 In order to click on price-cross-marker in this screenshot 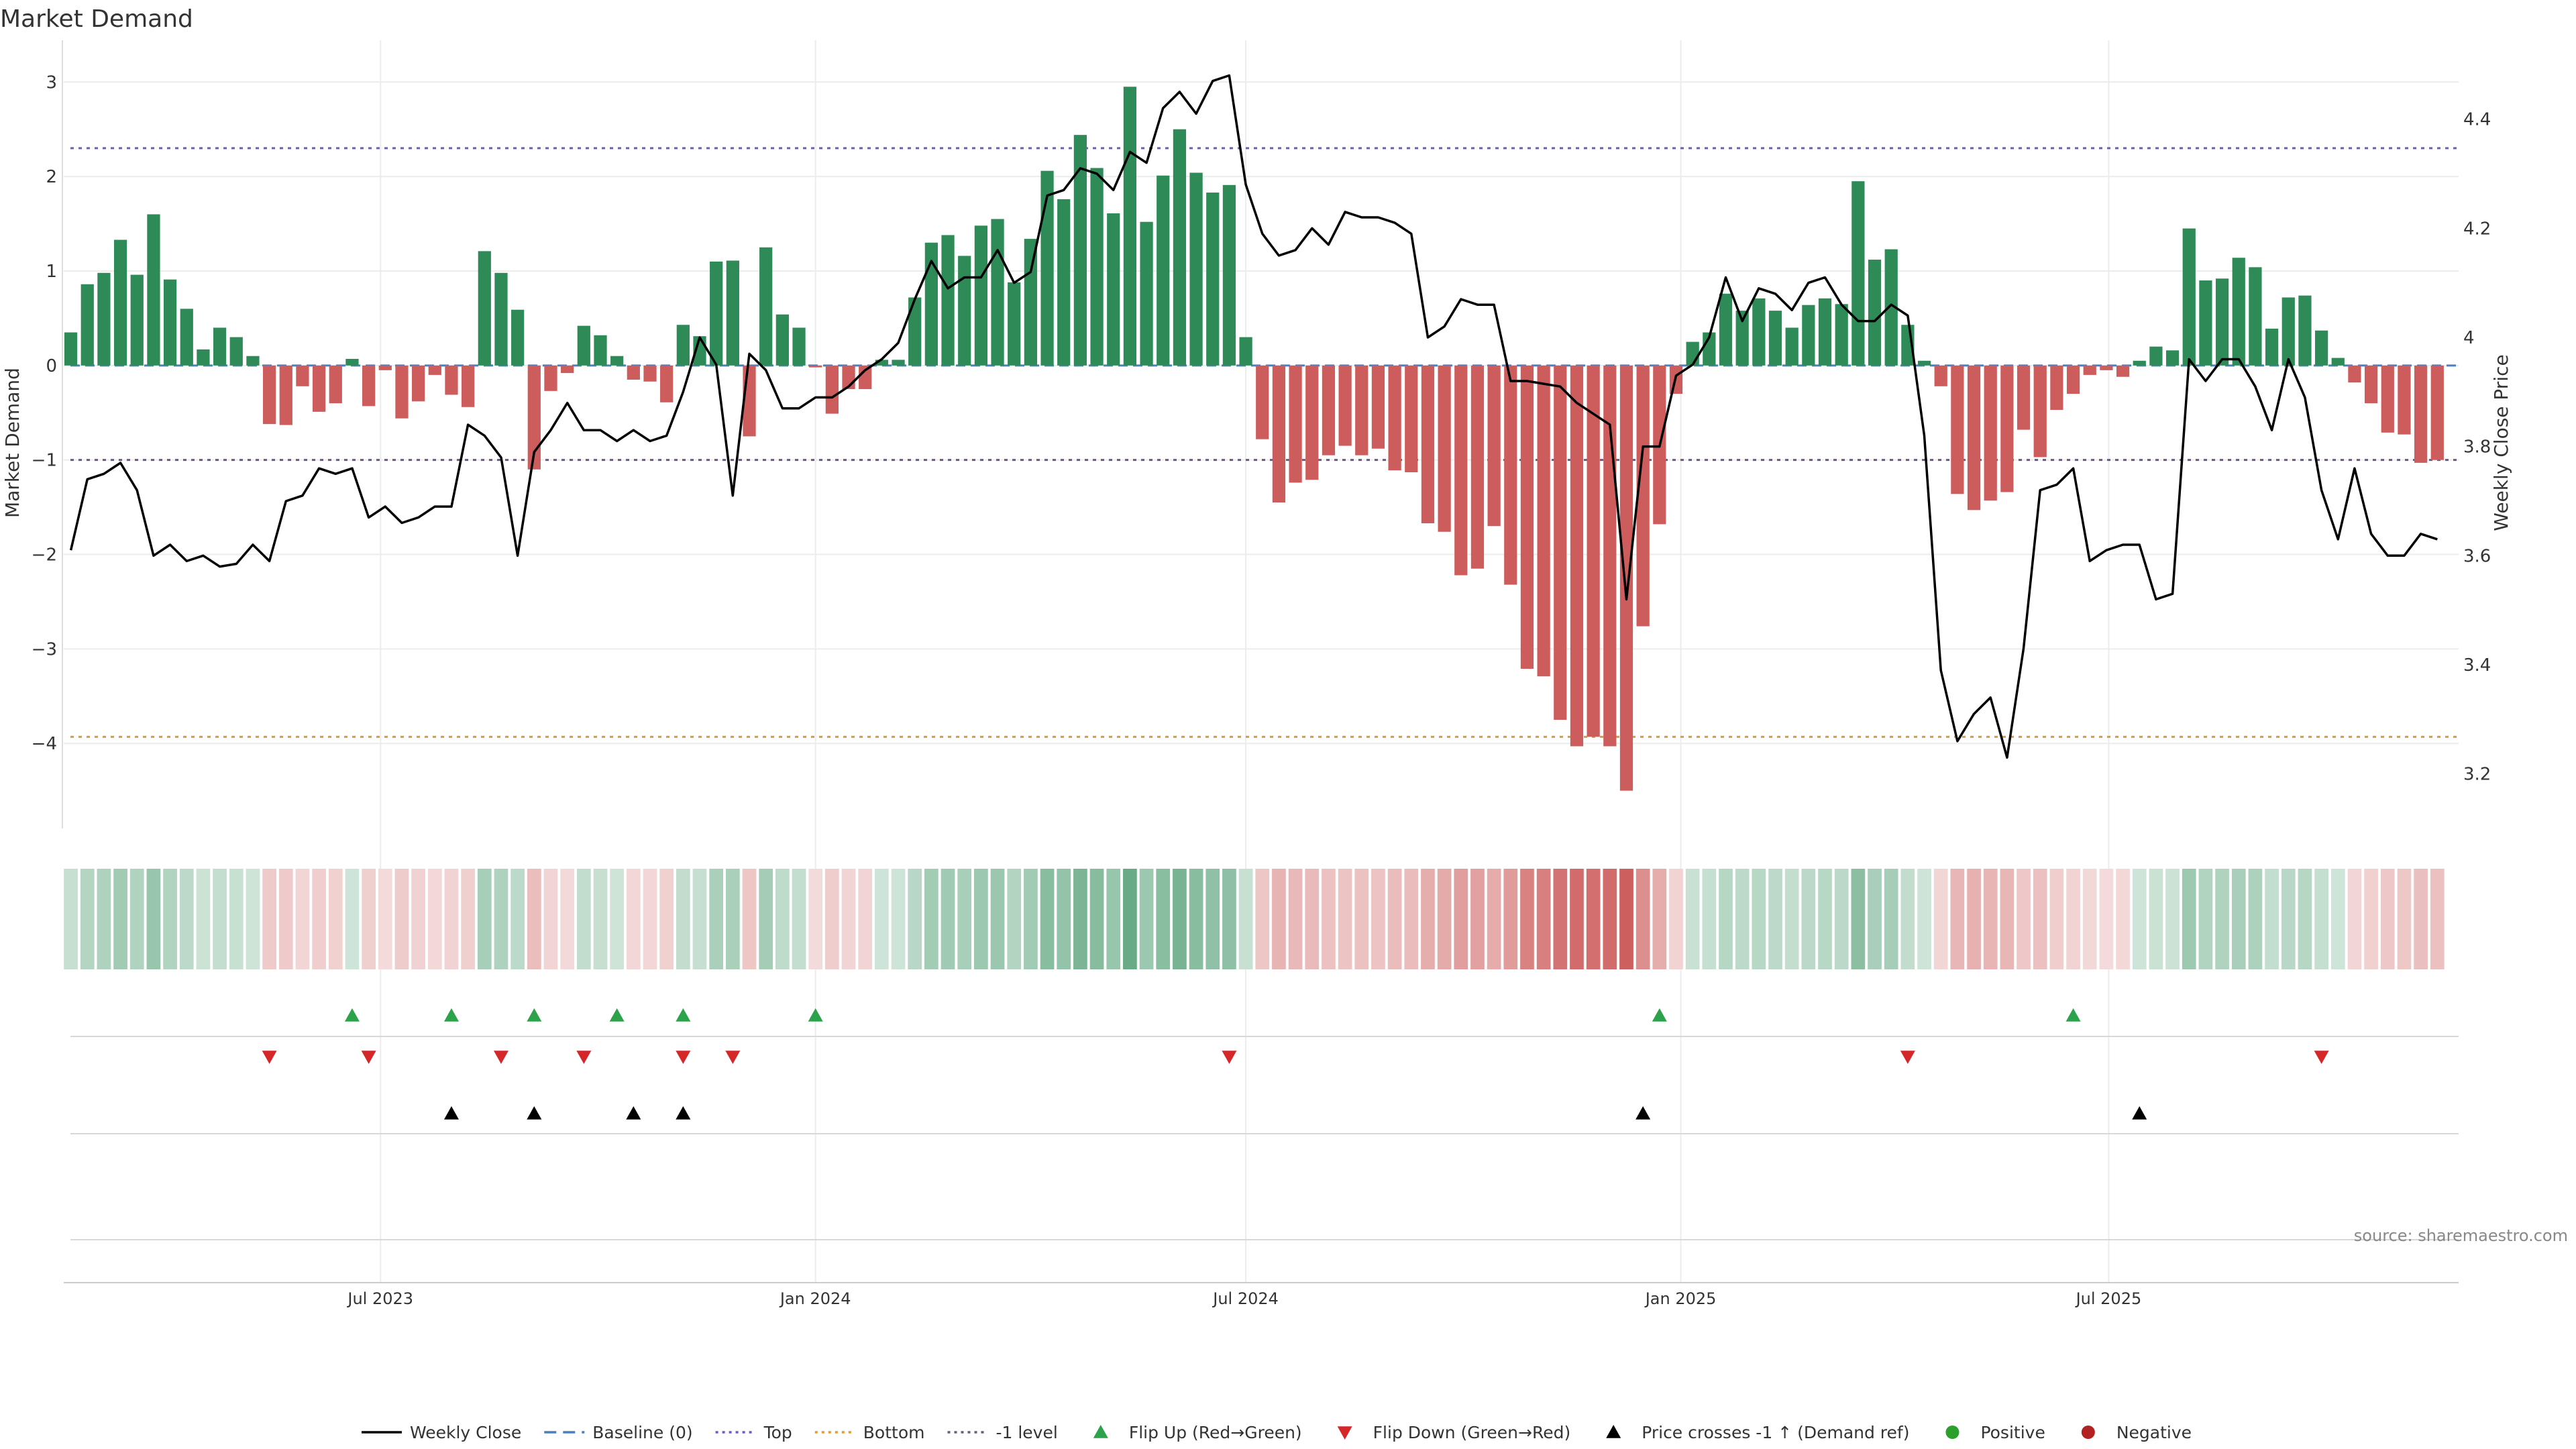, I will do `click(633, 1113)`.